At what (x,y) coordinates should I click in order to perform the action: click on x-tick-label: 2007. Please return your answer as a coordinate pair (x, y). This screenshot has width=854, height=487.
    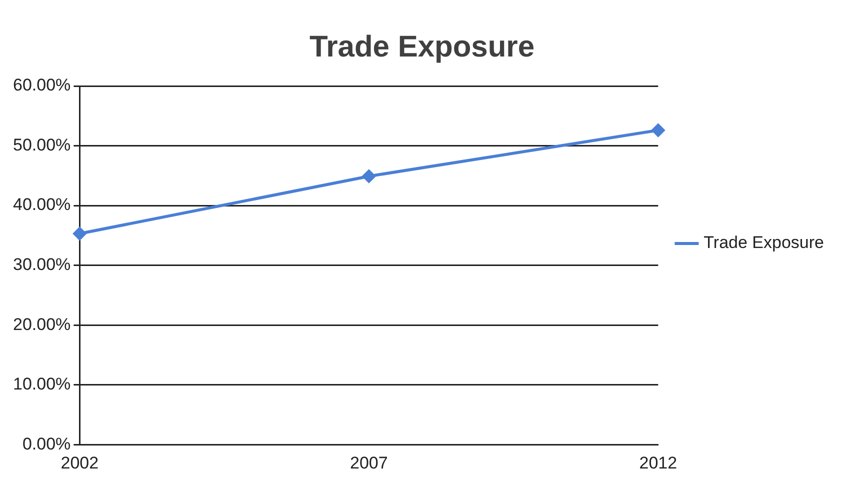
    Looking at the image, I should click on (369, 462).